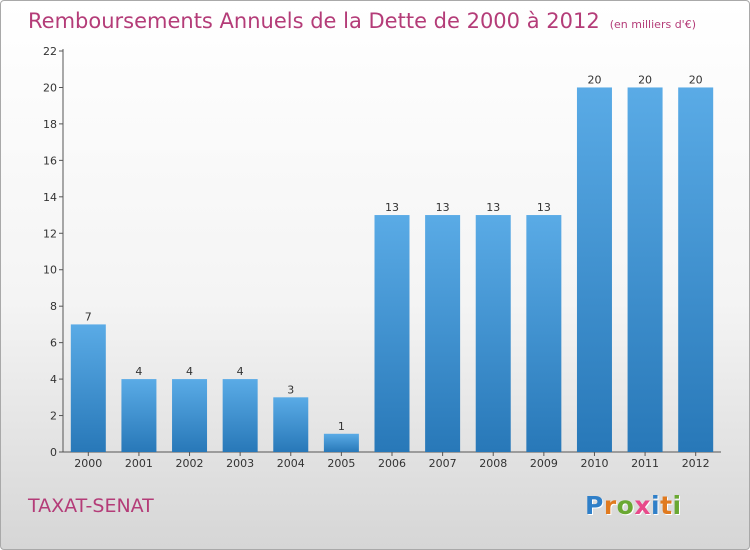 The height and width of the screenshot is (550, 750). I want to click on bar-2007, so click(443, 333).